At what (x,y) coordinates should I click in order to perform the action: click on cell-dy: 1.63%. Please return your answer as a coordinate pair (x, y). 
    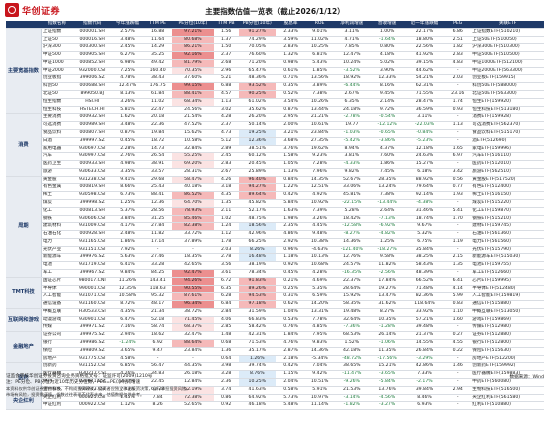
    Looking at the image, I should click on (290, 211).